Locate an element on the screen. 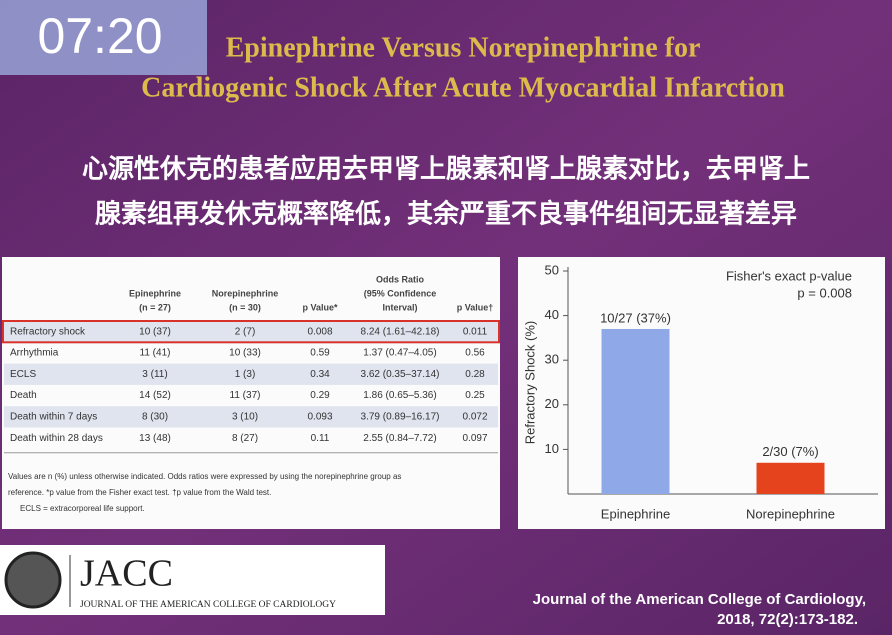 This screenshot has width=892, height=635. table-cell: 3 (11) is located at coordinates (154, 374).